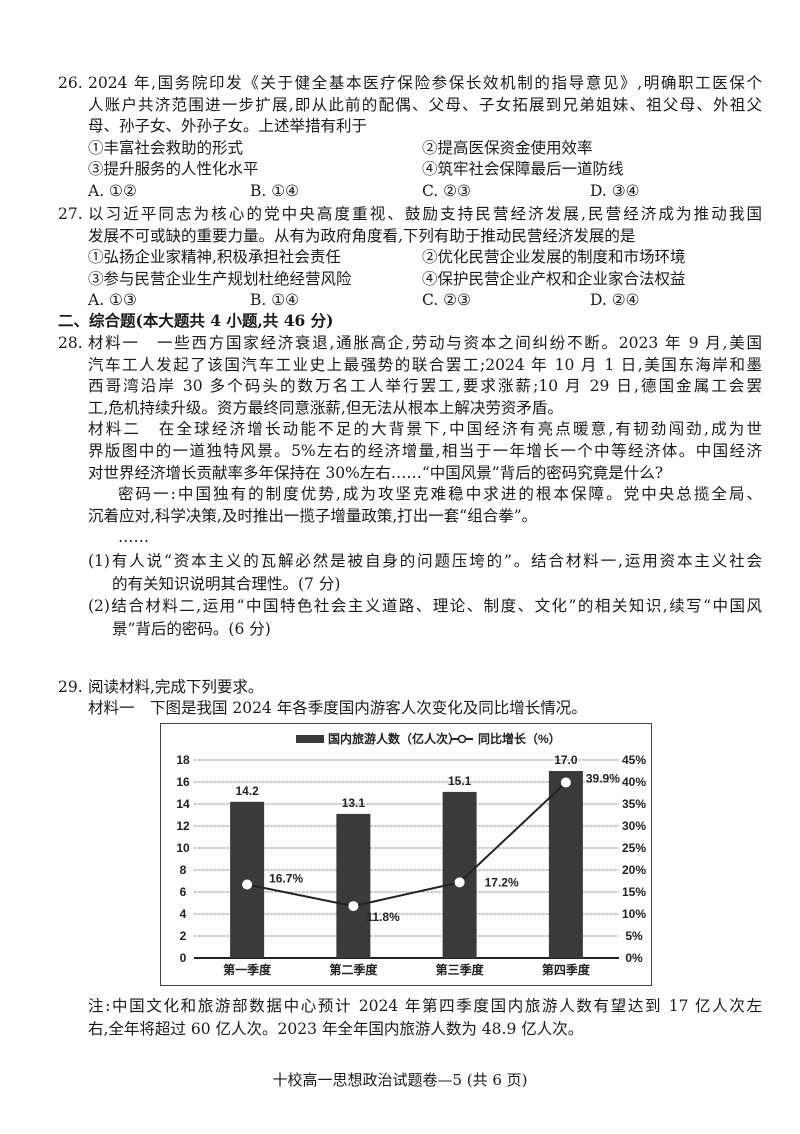  Describe the element at coordinates (214, 257) in the screenshot. I see `option-statement: ①弘扬企业家精神,积极承担社会责任` at that location.